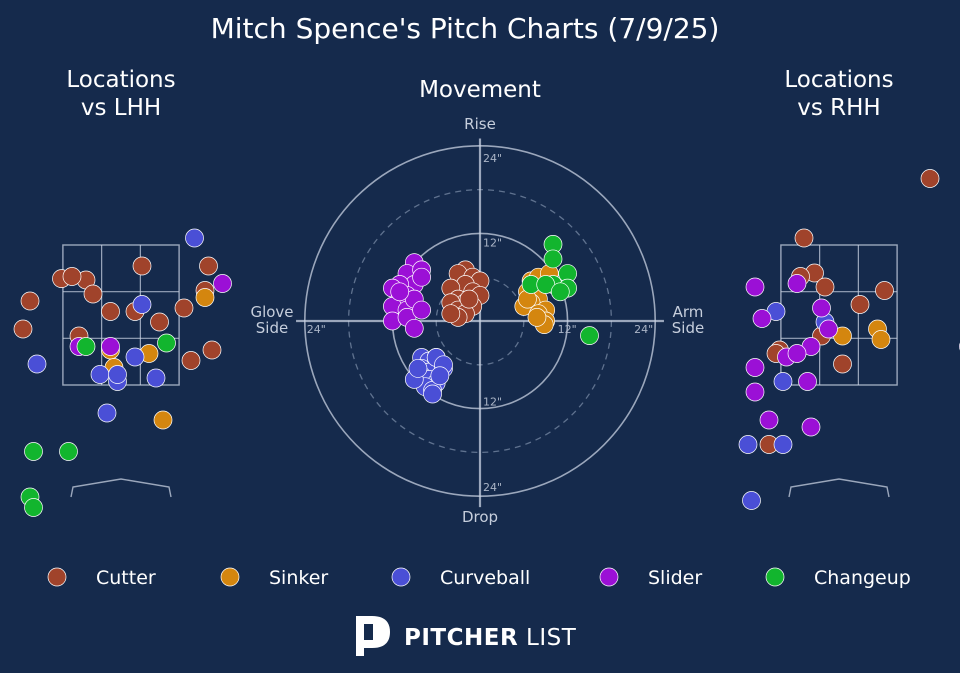 The height and width of the screenshot is (673, 960). I want to click on brand-name-bold: PITCHER, so click(461, 638).